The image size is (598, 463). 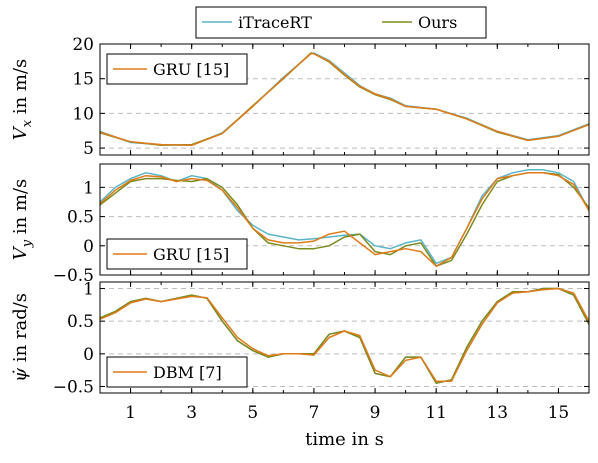 I want to click on y-tick-label: 10, so click(x=83, y=114).